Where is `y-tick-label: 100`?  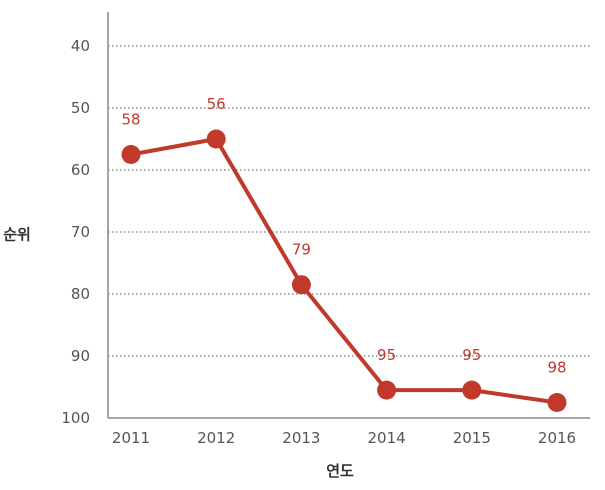
y-tick-label: 100 is located at coordinates (75, 418).